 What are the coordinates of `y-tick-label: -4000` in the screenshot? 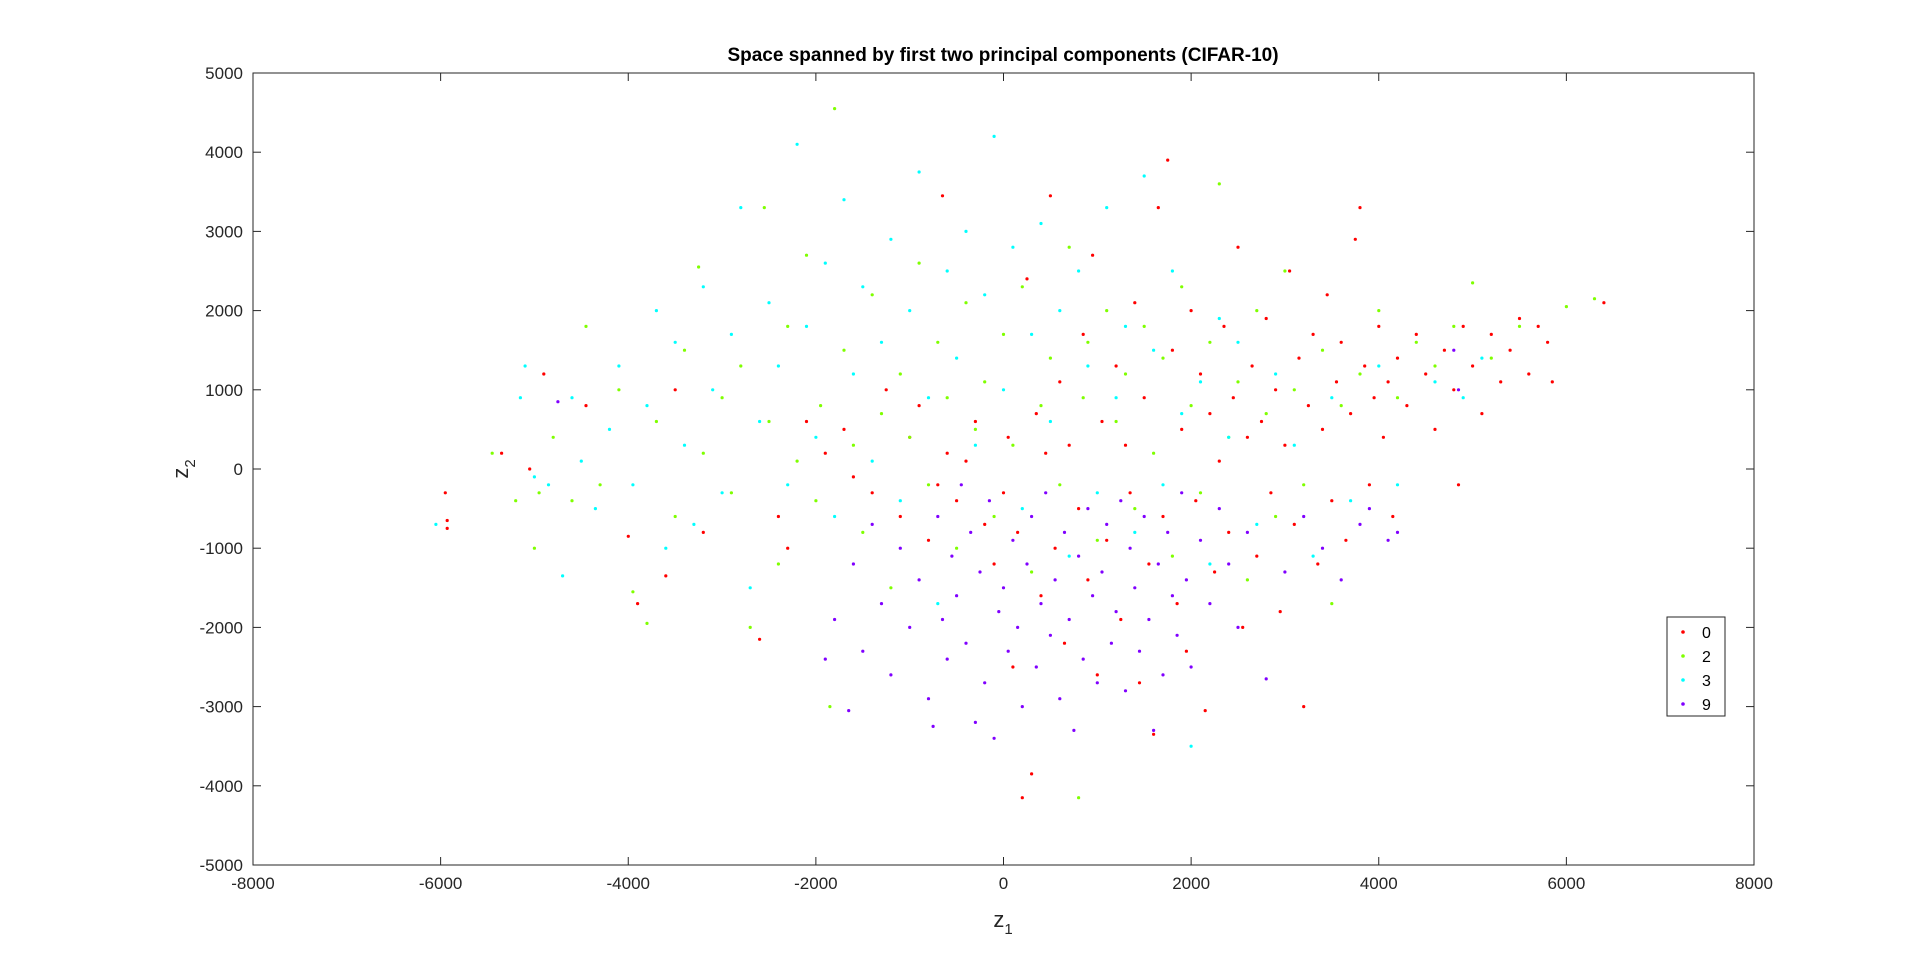 It's located at (221, 786).